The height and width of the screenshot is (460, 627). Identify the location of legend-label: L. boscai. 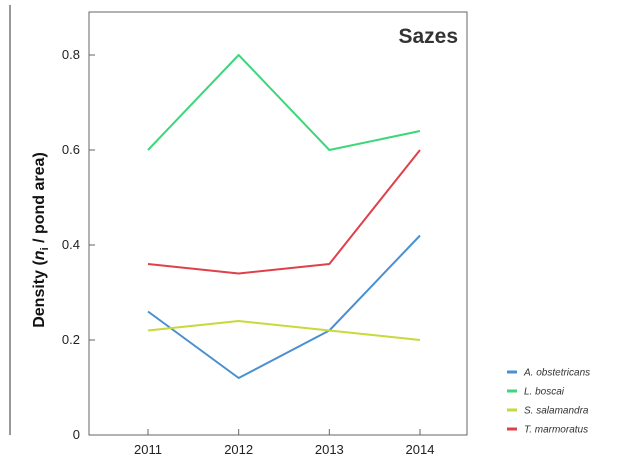
(544, 392).